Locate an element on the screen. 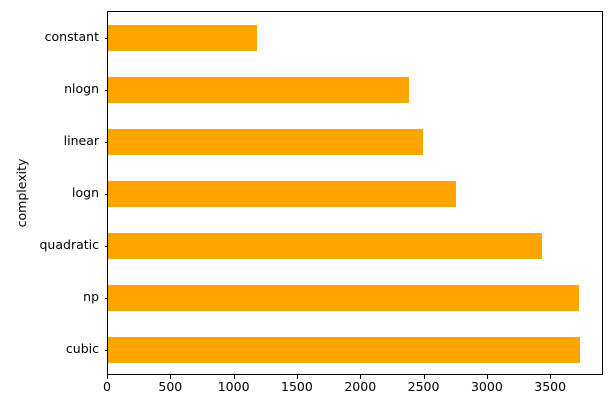 The height and width of the screenshot is (413, 611). y-axis-tick-label: linear is located at coordinates (81, 140).